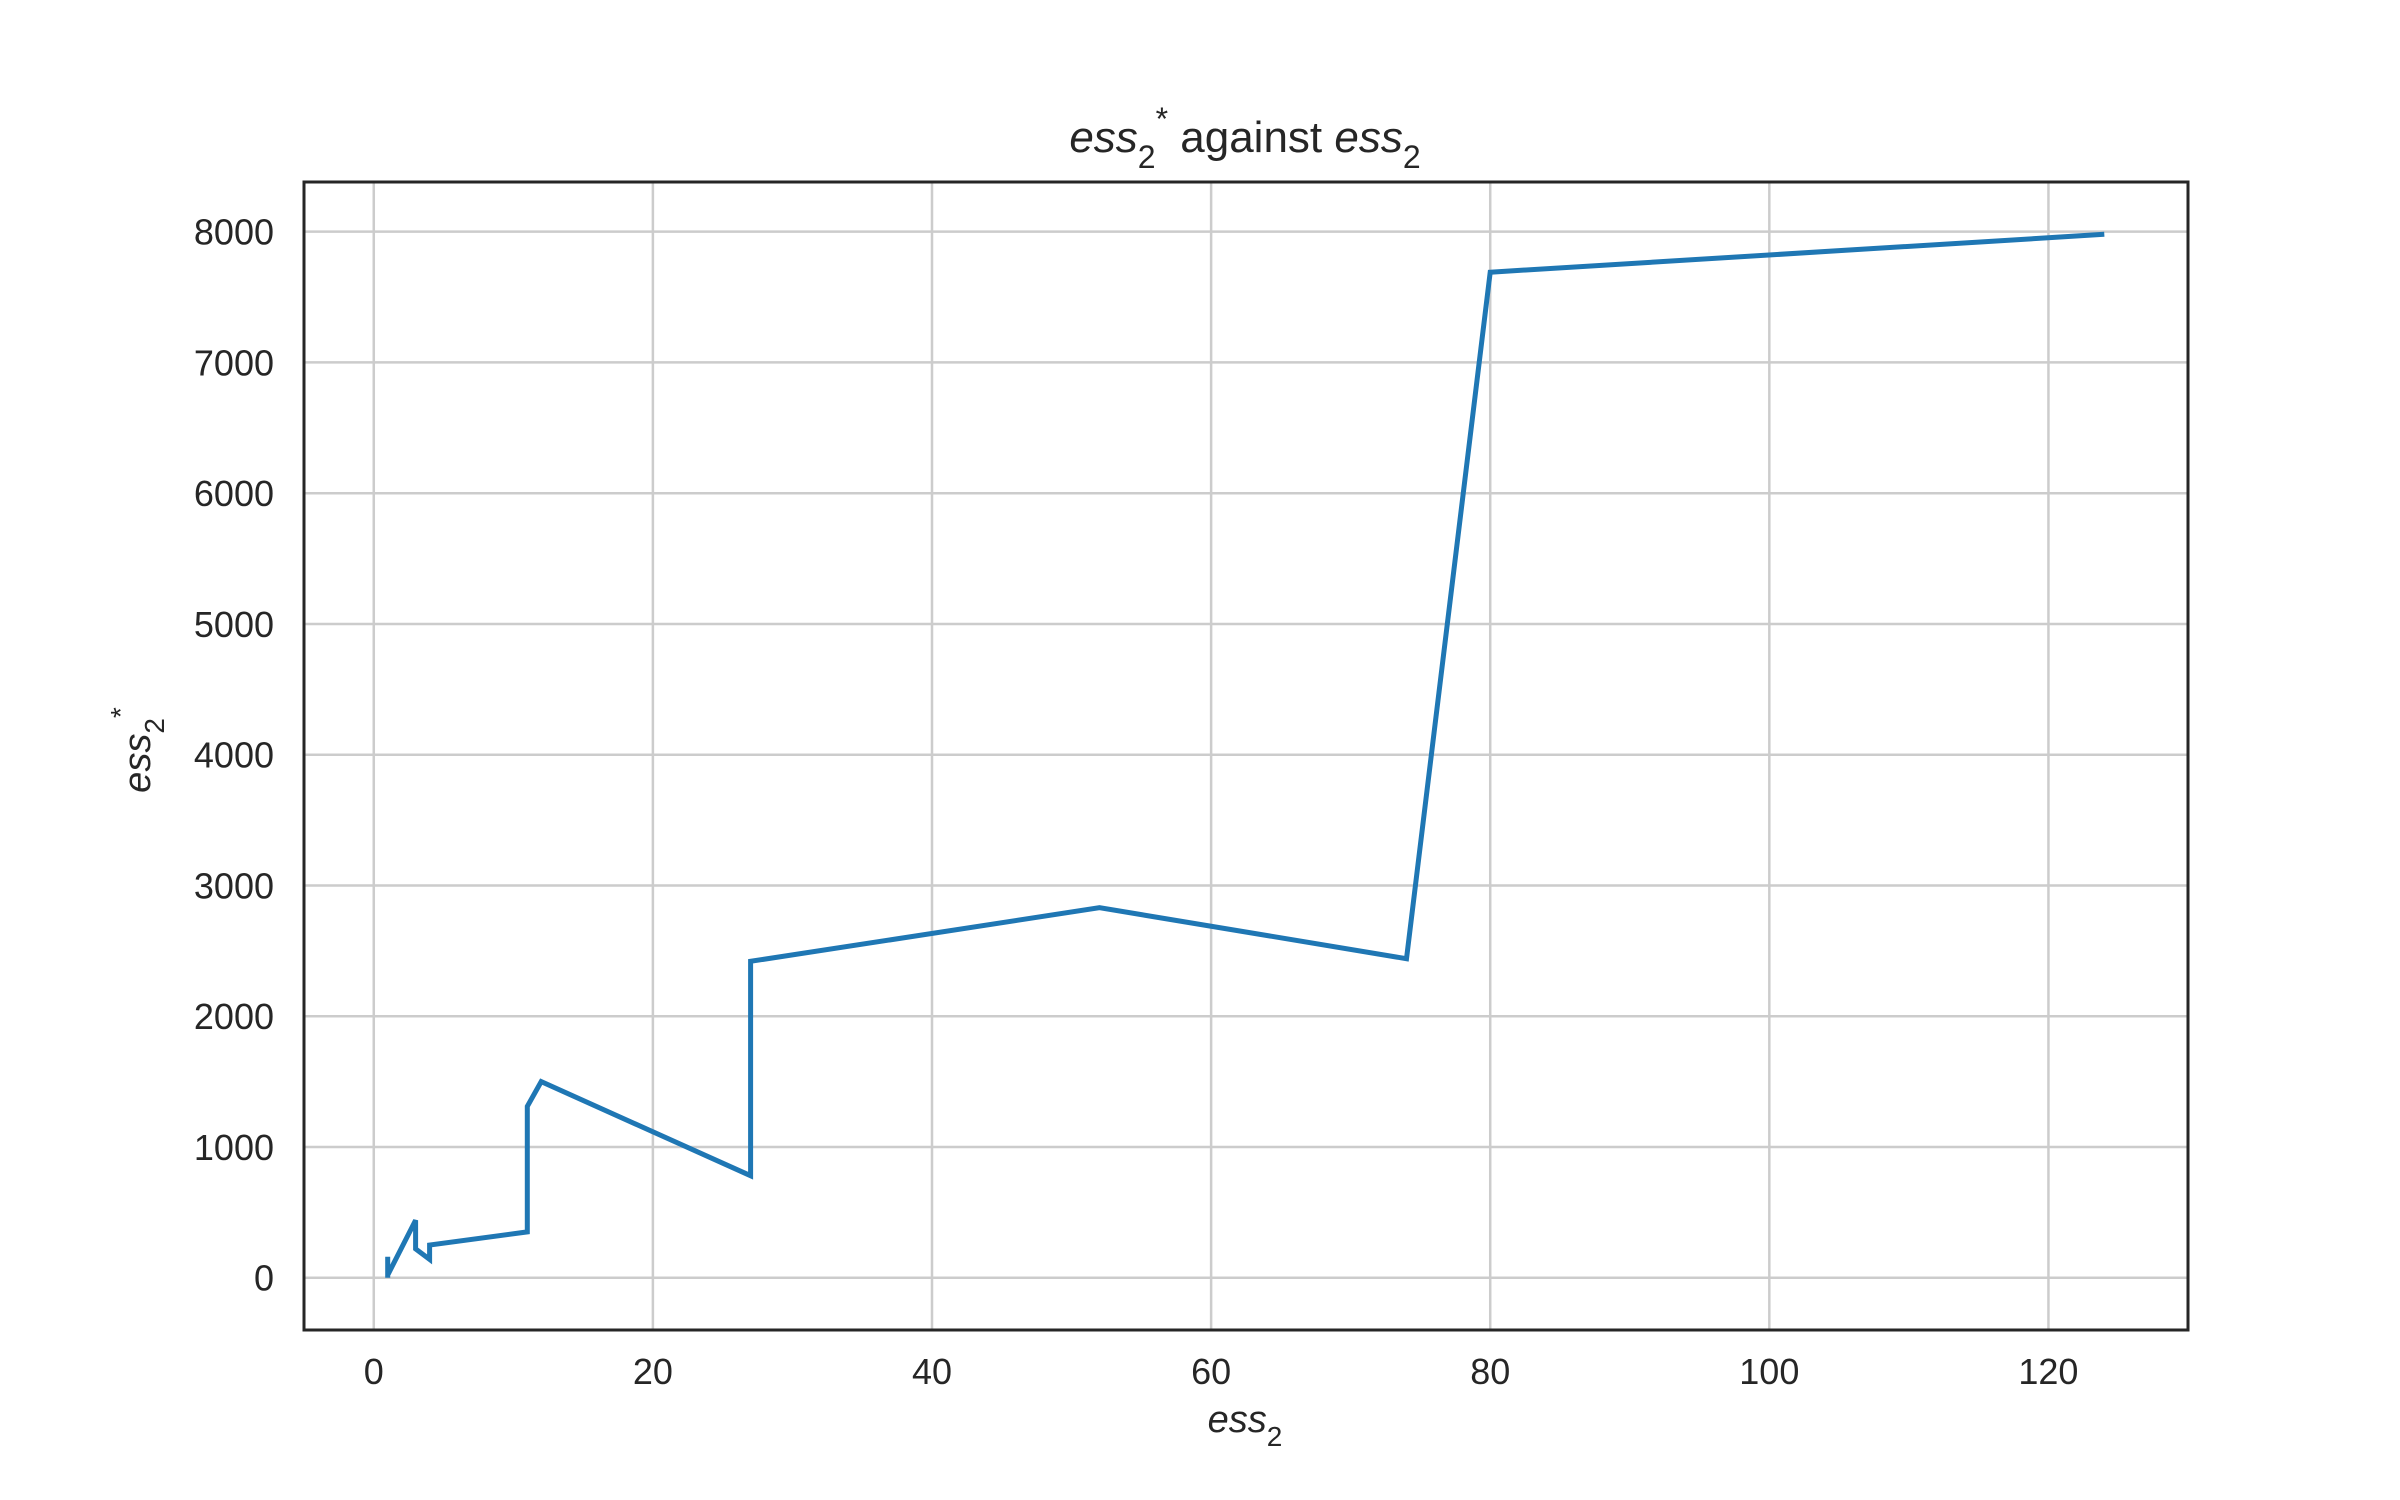 Image resolution: width=2400 pixels, height=1500 pixels. I want to click on x-tick-label: 40, so click(932, 1371).